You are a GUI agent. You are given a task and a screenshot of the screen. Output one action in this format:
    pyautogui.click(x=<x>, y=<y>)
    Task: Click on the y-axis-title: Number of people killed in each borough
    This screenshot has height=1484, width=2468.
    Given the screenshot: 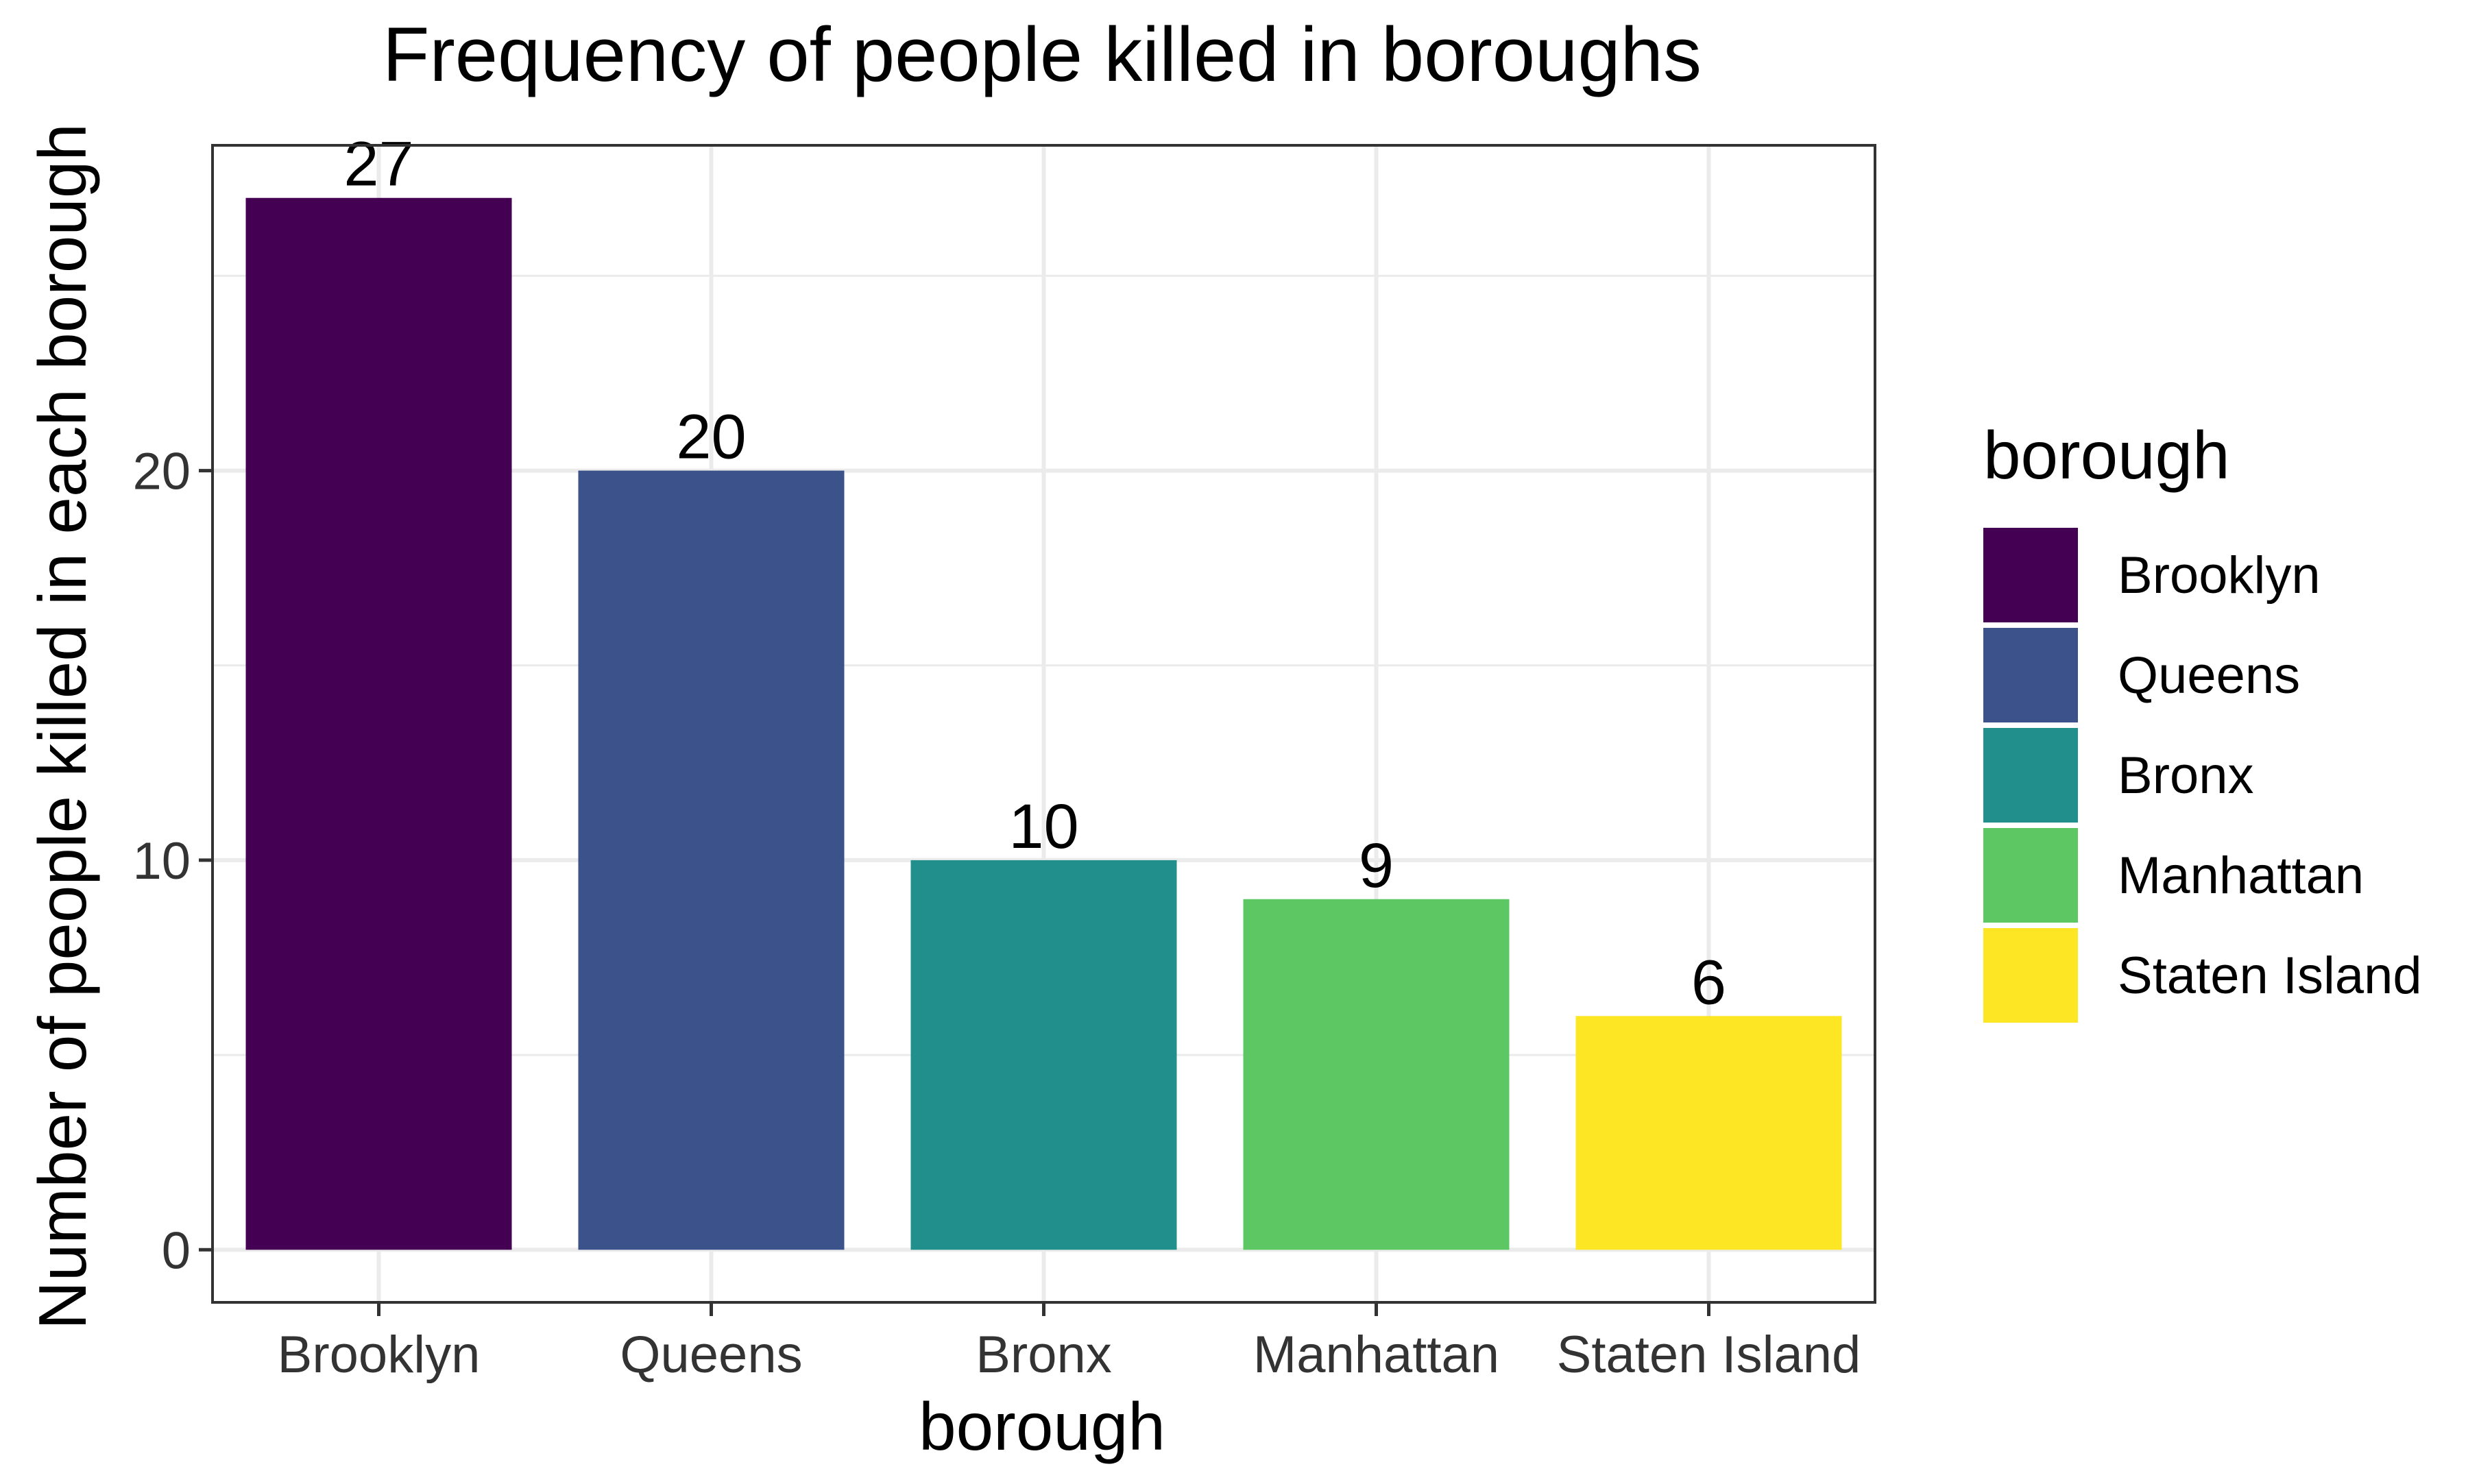 What is the action you would take?
    pyautogui.click(x=63, y=726)
    